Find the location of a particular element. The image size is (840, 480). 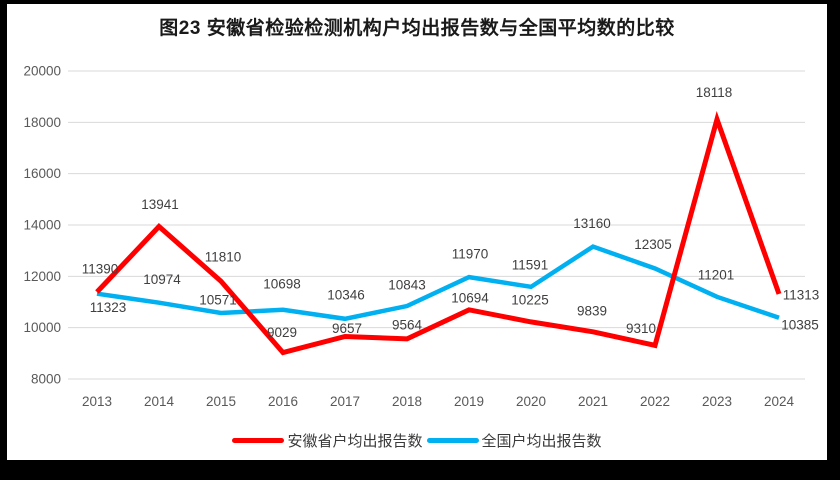

data-label-series-0: 9564 is located at coordinates (407, 324).